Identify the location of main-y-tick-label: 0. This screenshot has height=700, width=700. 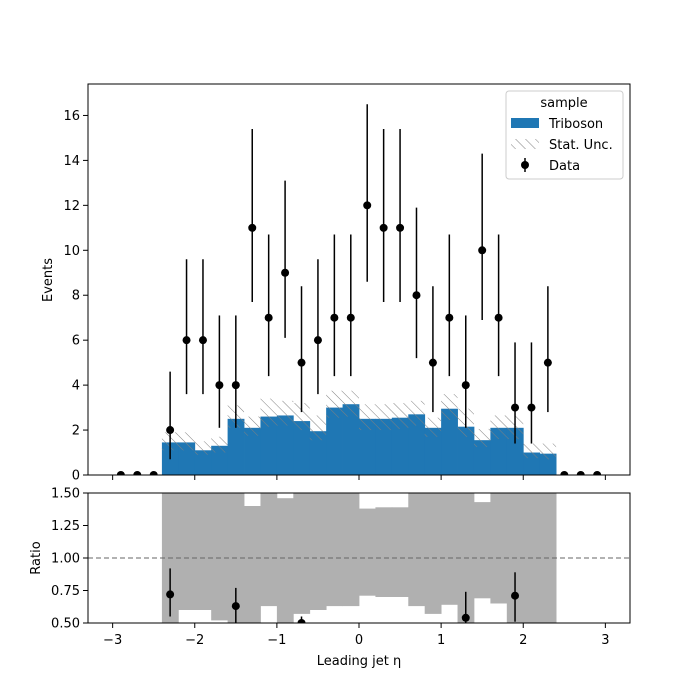
(76, 476).